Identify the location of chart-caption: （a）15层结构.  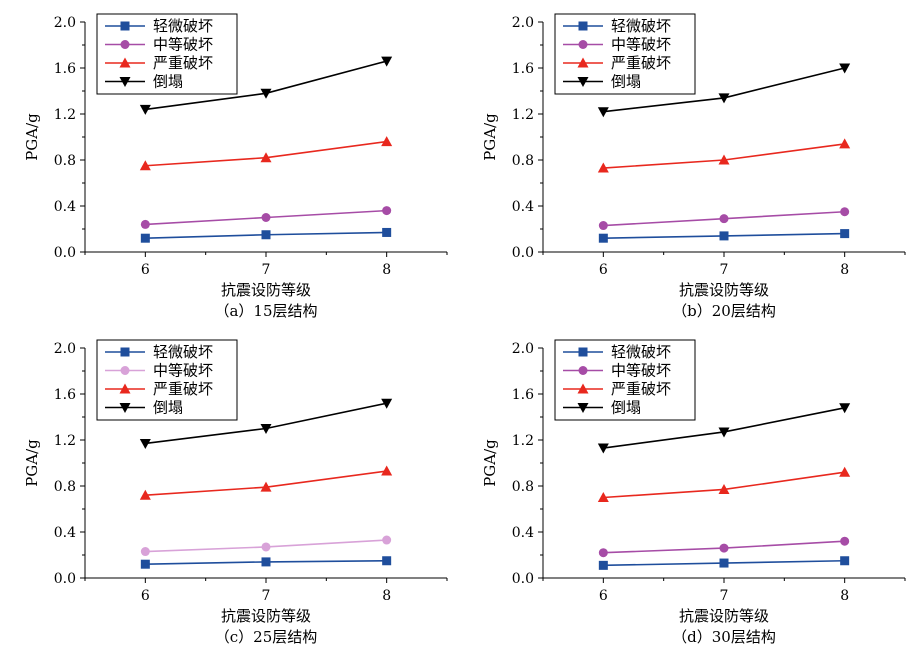
(265, 311).